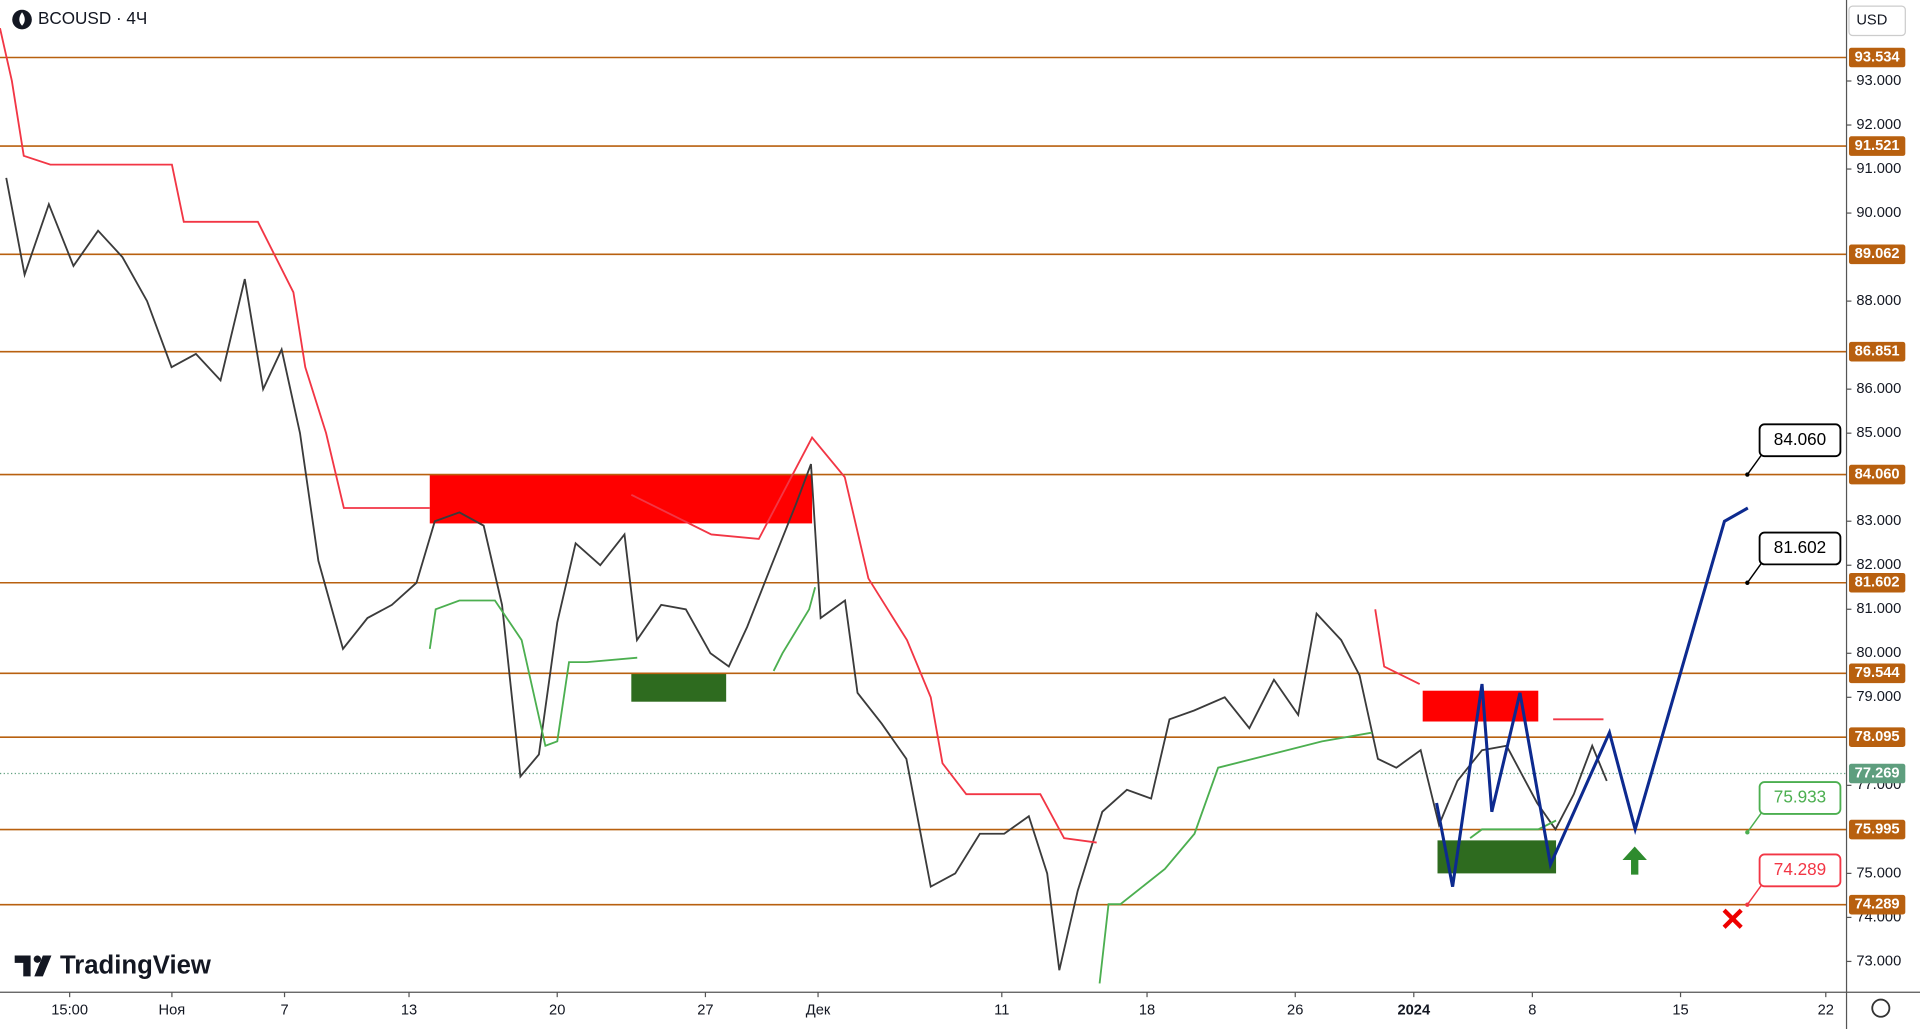 This screenshot has width=1920, height=1034. Describe the element at coordinates (69, 1010) in the screenshot. I see `x-tick-label: 15:00` at that location.